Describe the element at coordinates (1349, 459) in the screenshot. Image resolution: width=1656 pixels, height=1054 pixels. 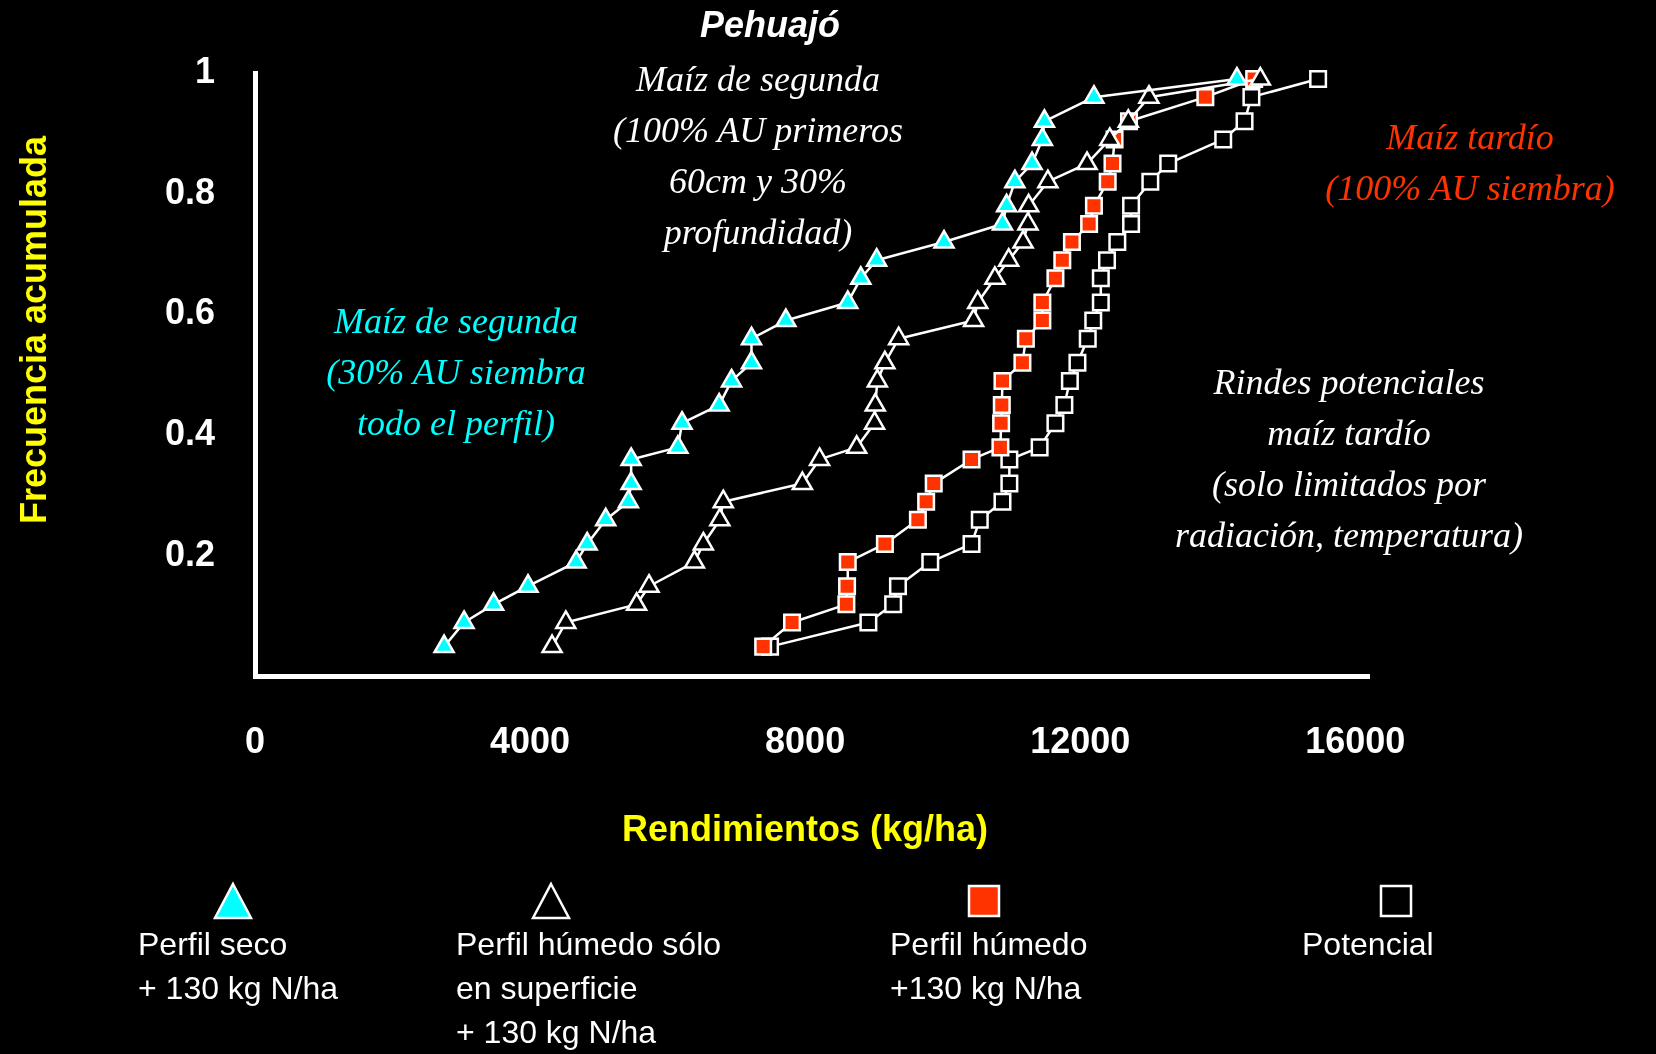
I see `annotation: Rindes potenciales maíz tardío (solo limitados por radiación, temperatura)` at that location.